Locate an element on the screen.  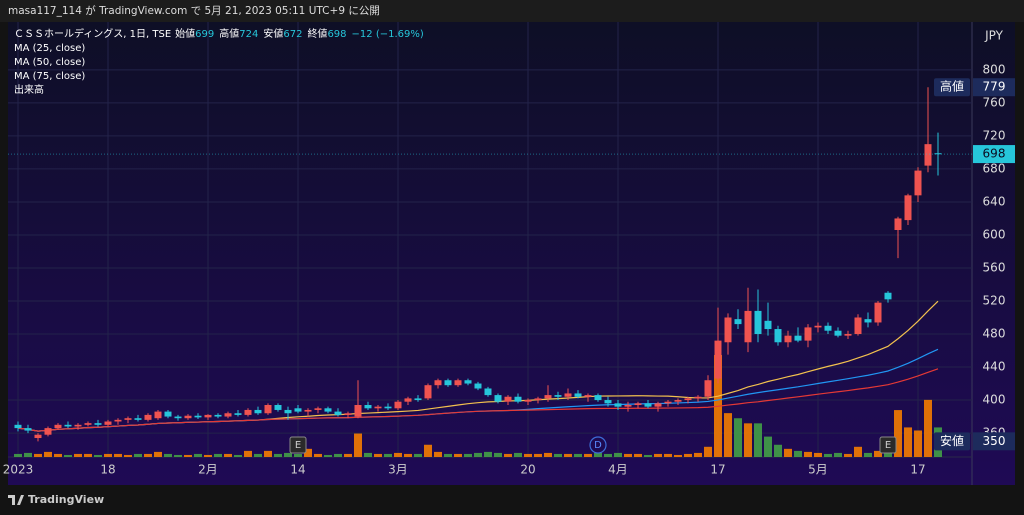
moving-average is located at coordinates (478, 400).